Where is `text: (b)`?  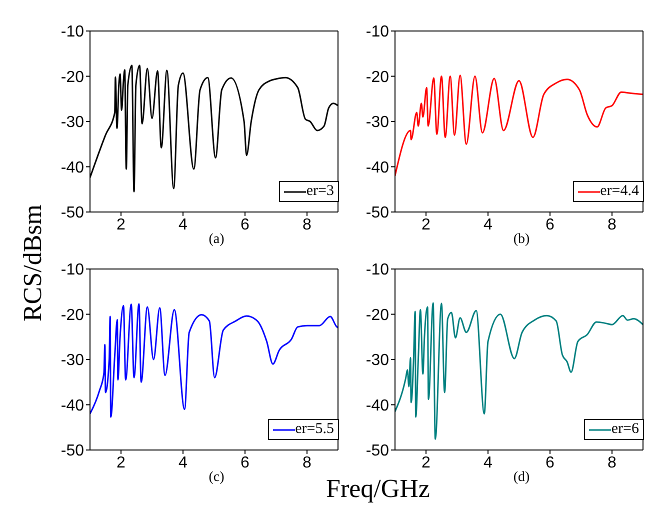
text: (b) is located at coordinates (521, 240).